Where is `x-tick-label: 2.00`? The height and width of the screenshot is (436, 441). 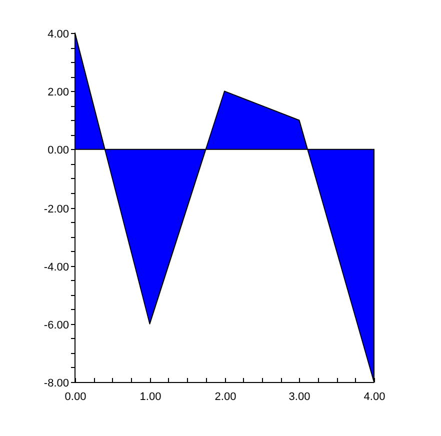
x-tick-label: 2.00 is located at coordinates (225, 397).